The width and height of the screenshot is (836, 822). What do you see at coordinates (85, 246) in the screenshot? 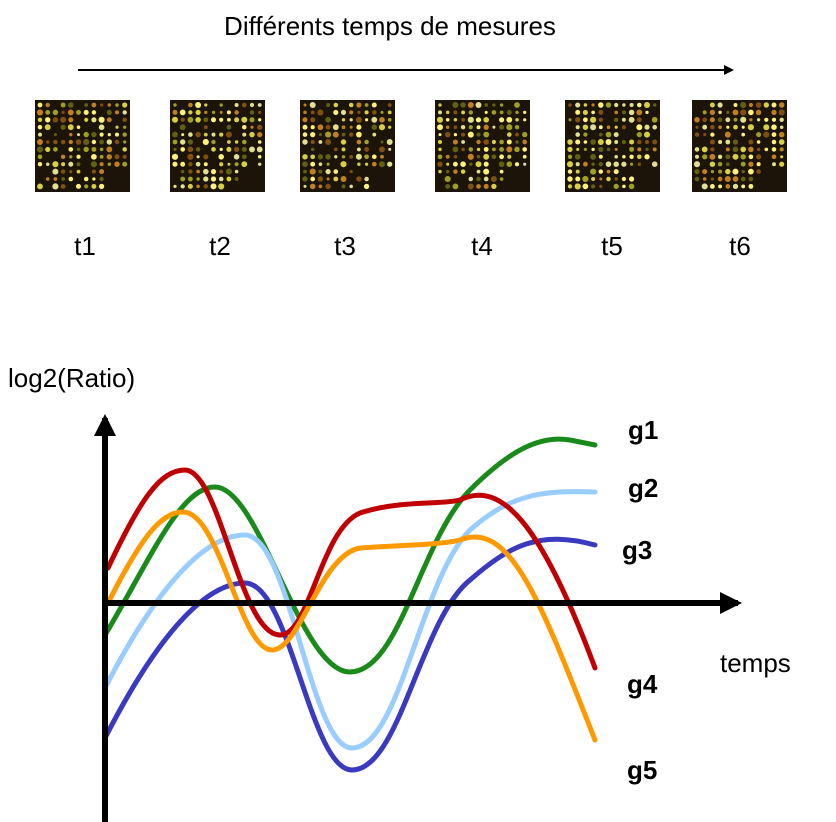
I see `time-label: t1` at bounding box center [85, 246].